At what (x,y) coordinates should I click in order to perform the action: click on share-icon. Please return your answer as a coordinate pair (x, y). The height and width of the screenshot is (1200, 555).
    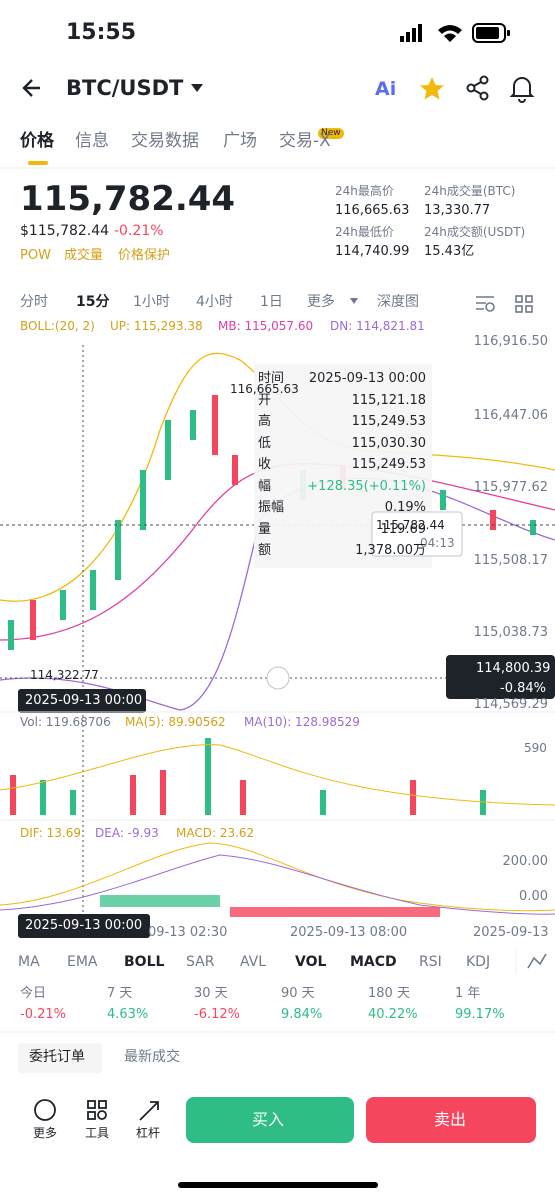
    Looking at the image, I should click on (477, 88).